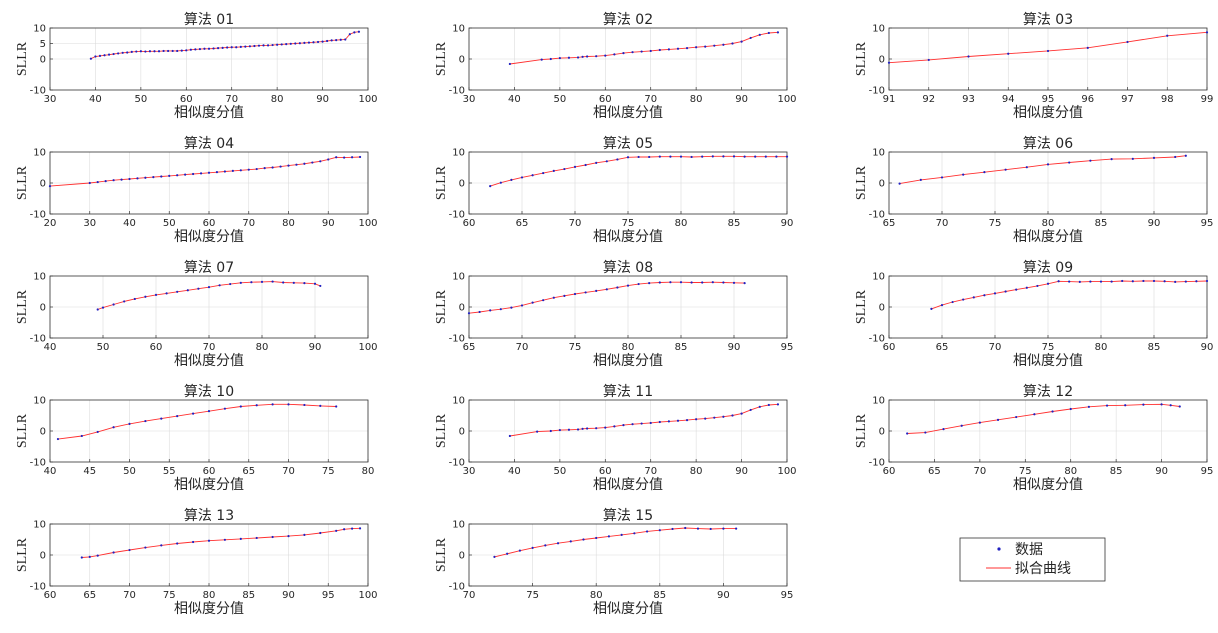 Image resolution: width=1218 pixels, height=633 pixels. What do you see at coordinates (889, 99) in the screenshot?
I see `x-tick-label: 91` at bounding box center [889, 99].